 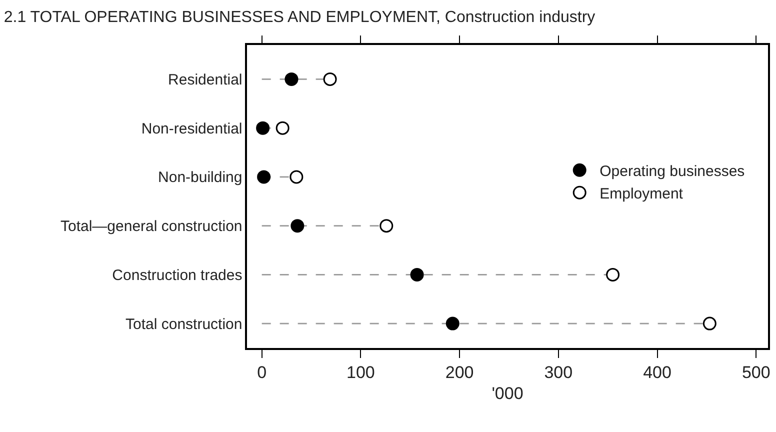 What do you see at coordinates (205, 79) in the screenshot?
I see `y-tick-label: Residential` at bounding box center [205, 79].